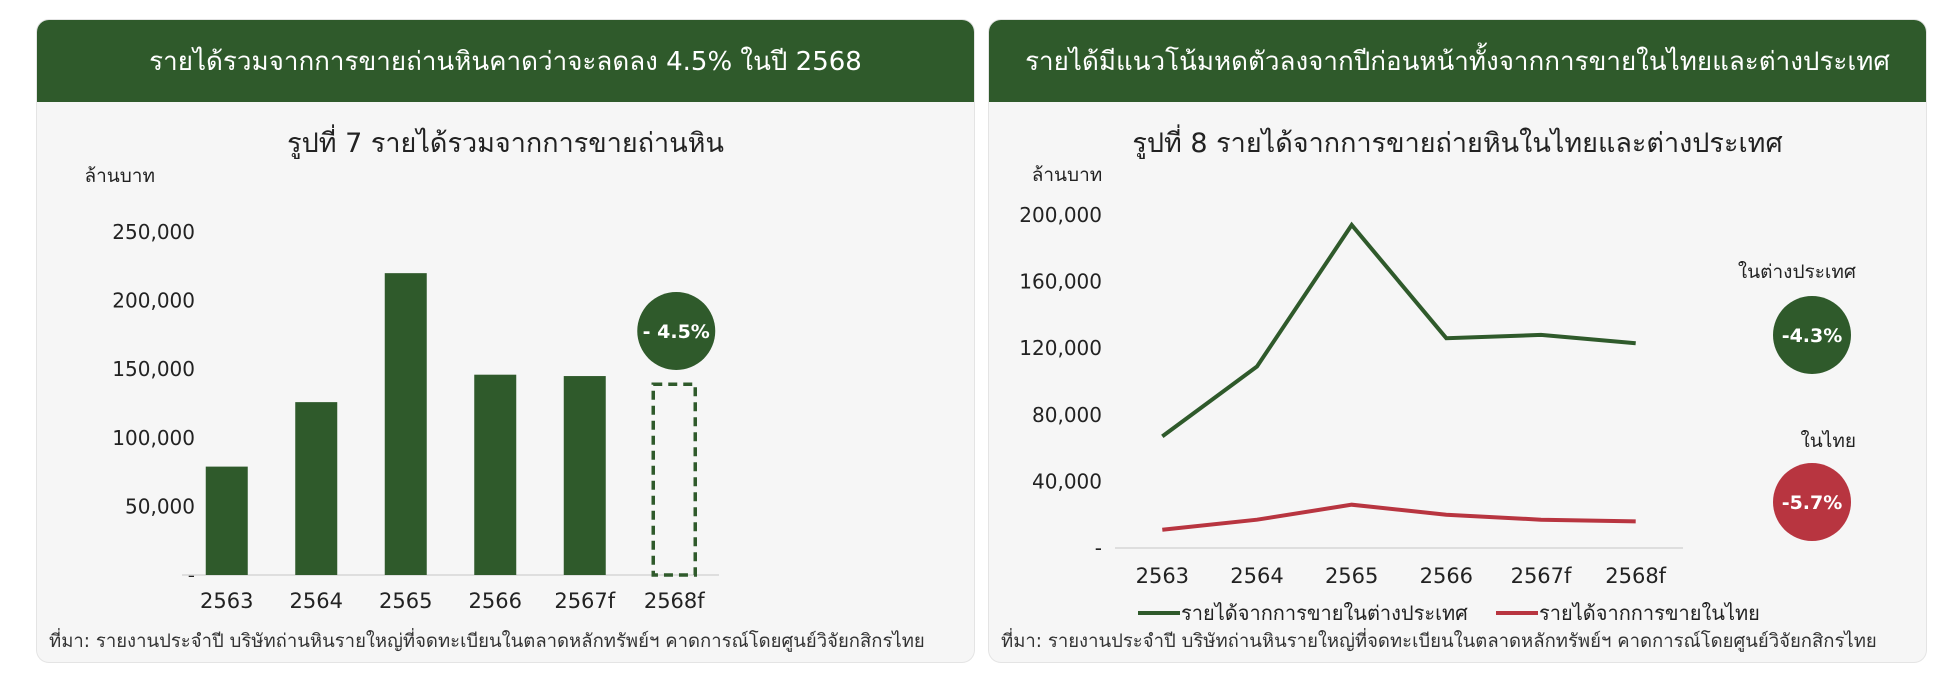 The image size is (1960, 696). What do you see at coordinates (1649, 613) in the screenshot?
I see `legend-label: รายได้จากการขายในไทย` at bounding box center [1649, 613].